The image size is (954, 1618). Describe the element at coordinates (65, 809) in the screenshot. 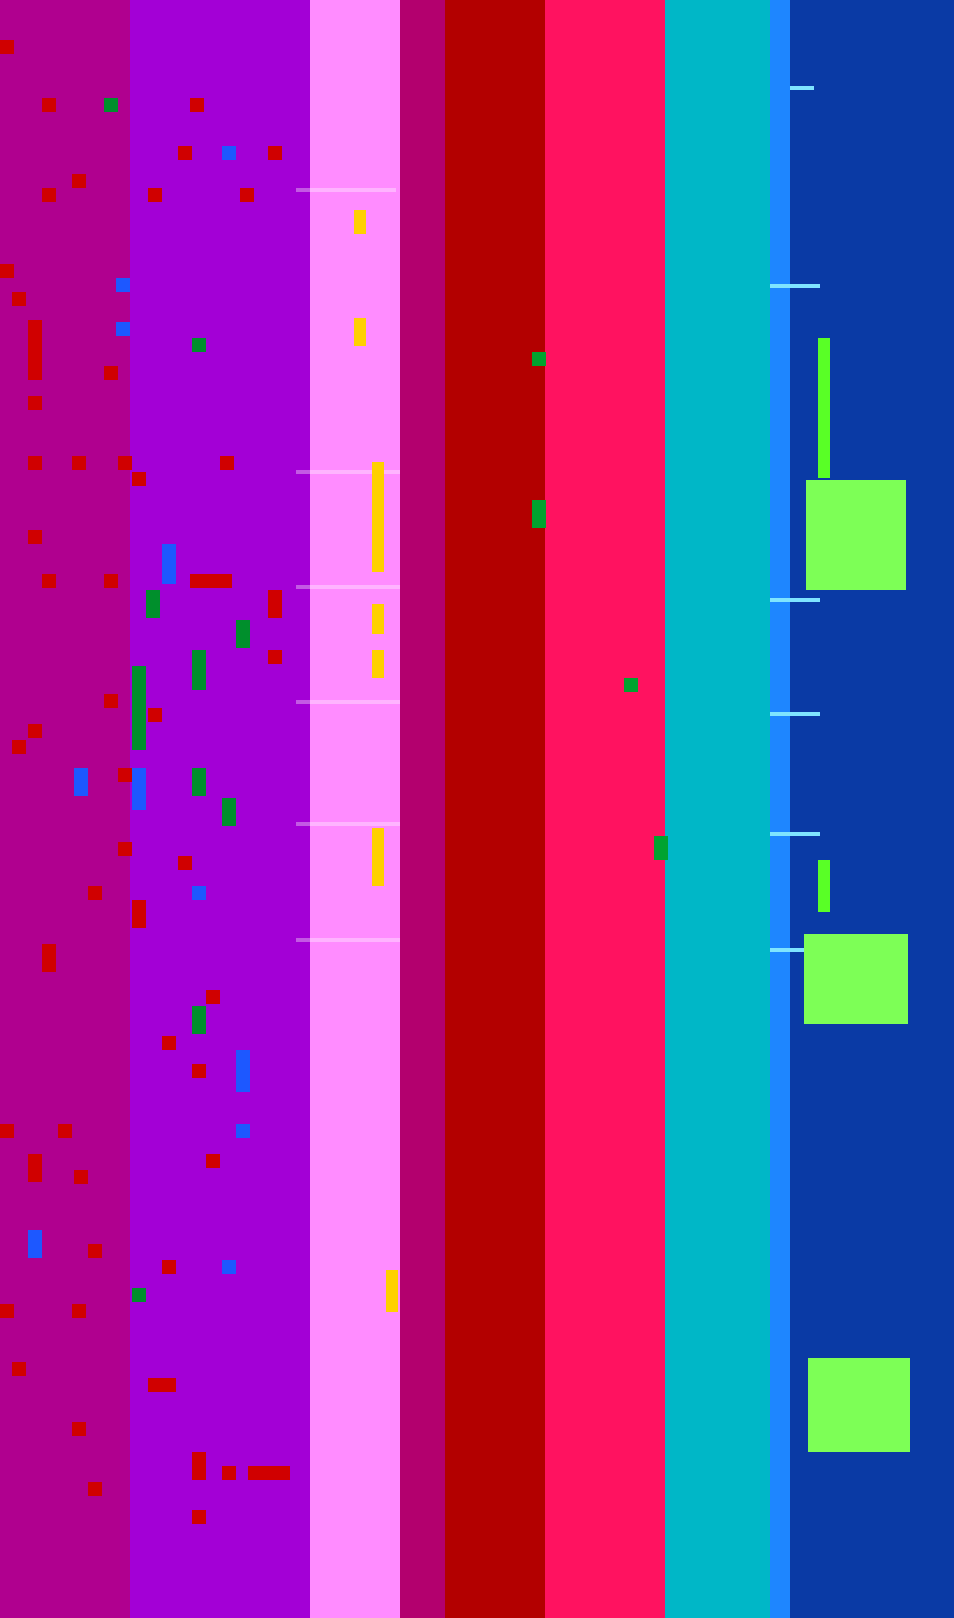

I see `magenta-stripe` at that location.